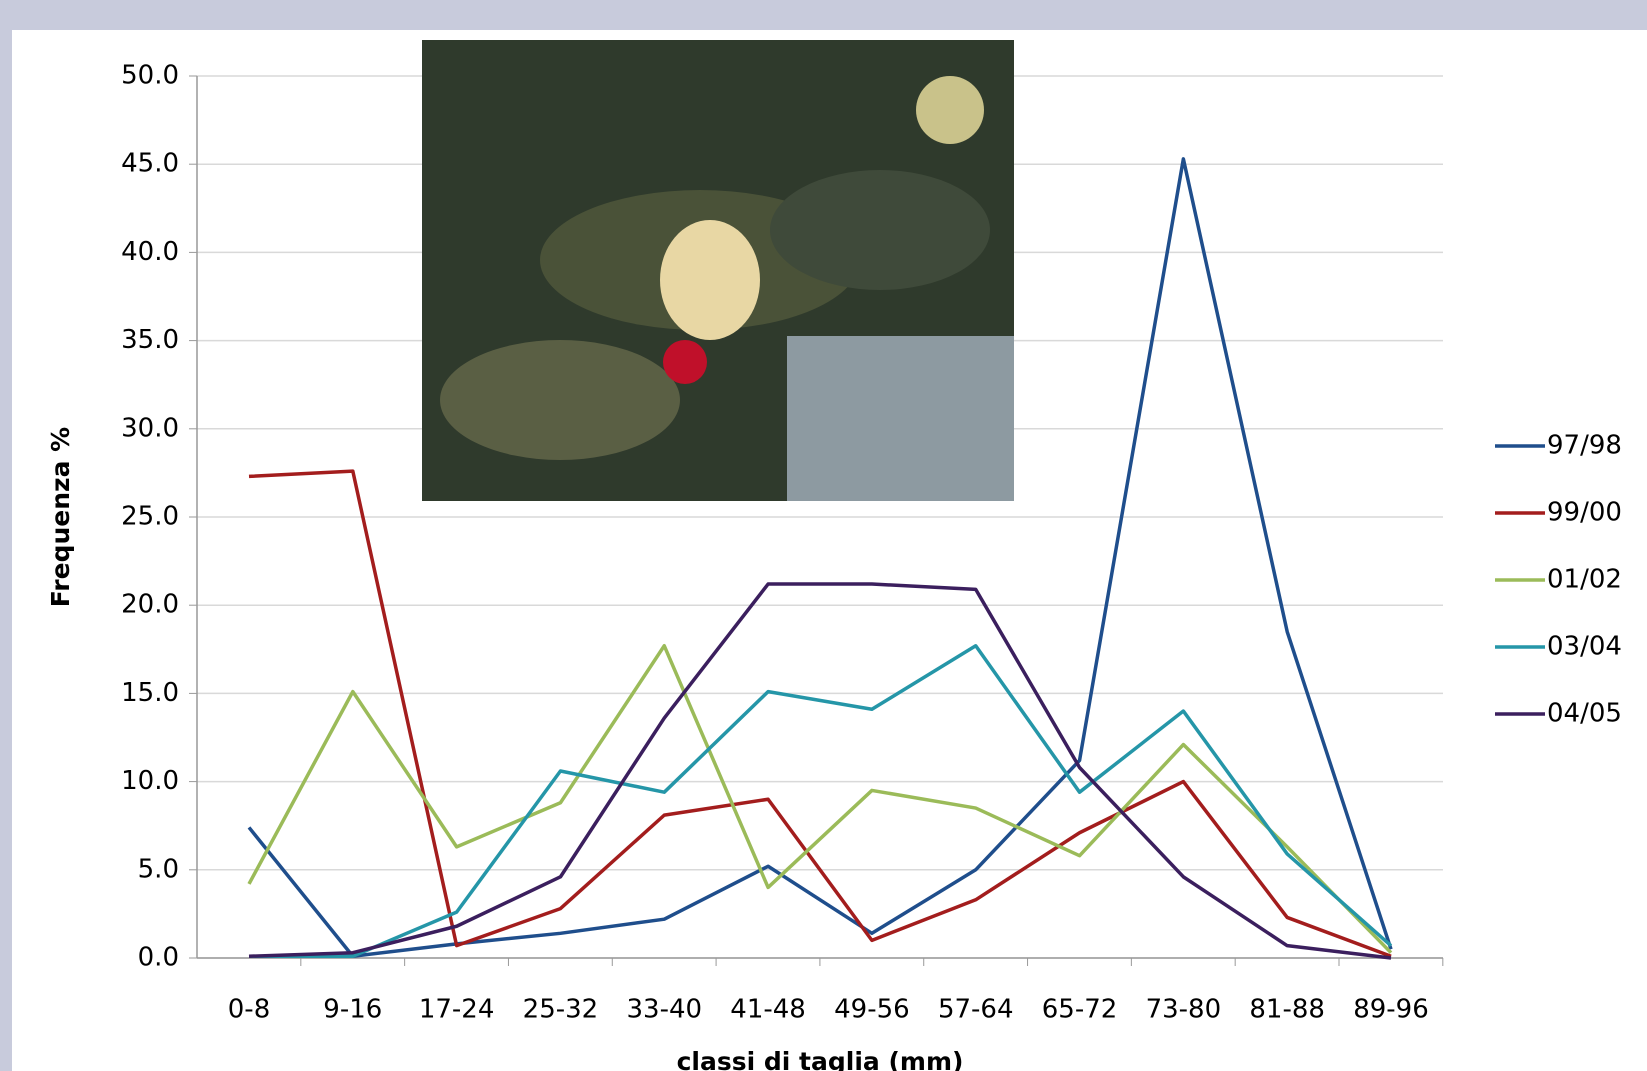 Image resolution: width=1647 pixels, height=1071 pixels. Describe the element at coordinates (150, 428) in the screenshot. I see `y-tick-label: 30.0` at that location.